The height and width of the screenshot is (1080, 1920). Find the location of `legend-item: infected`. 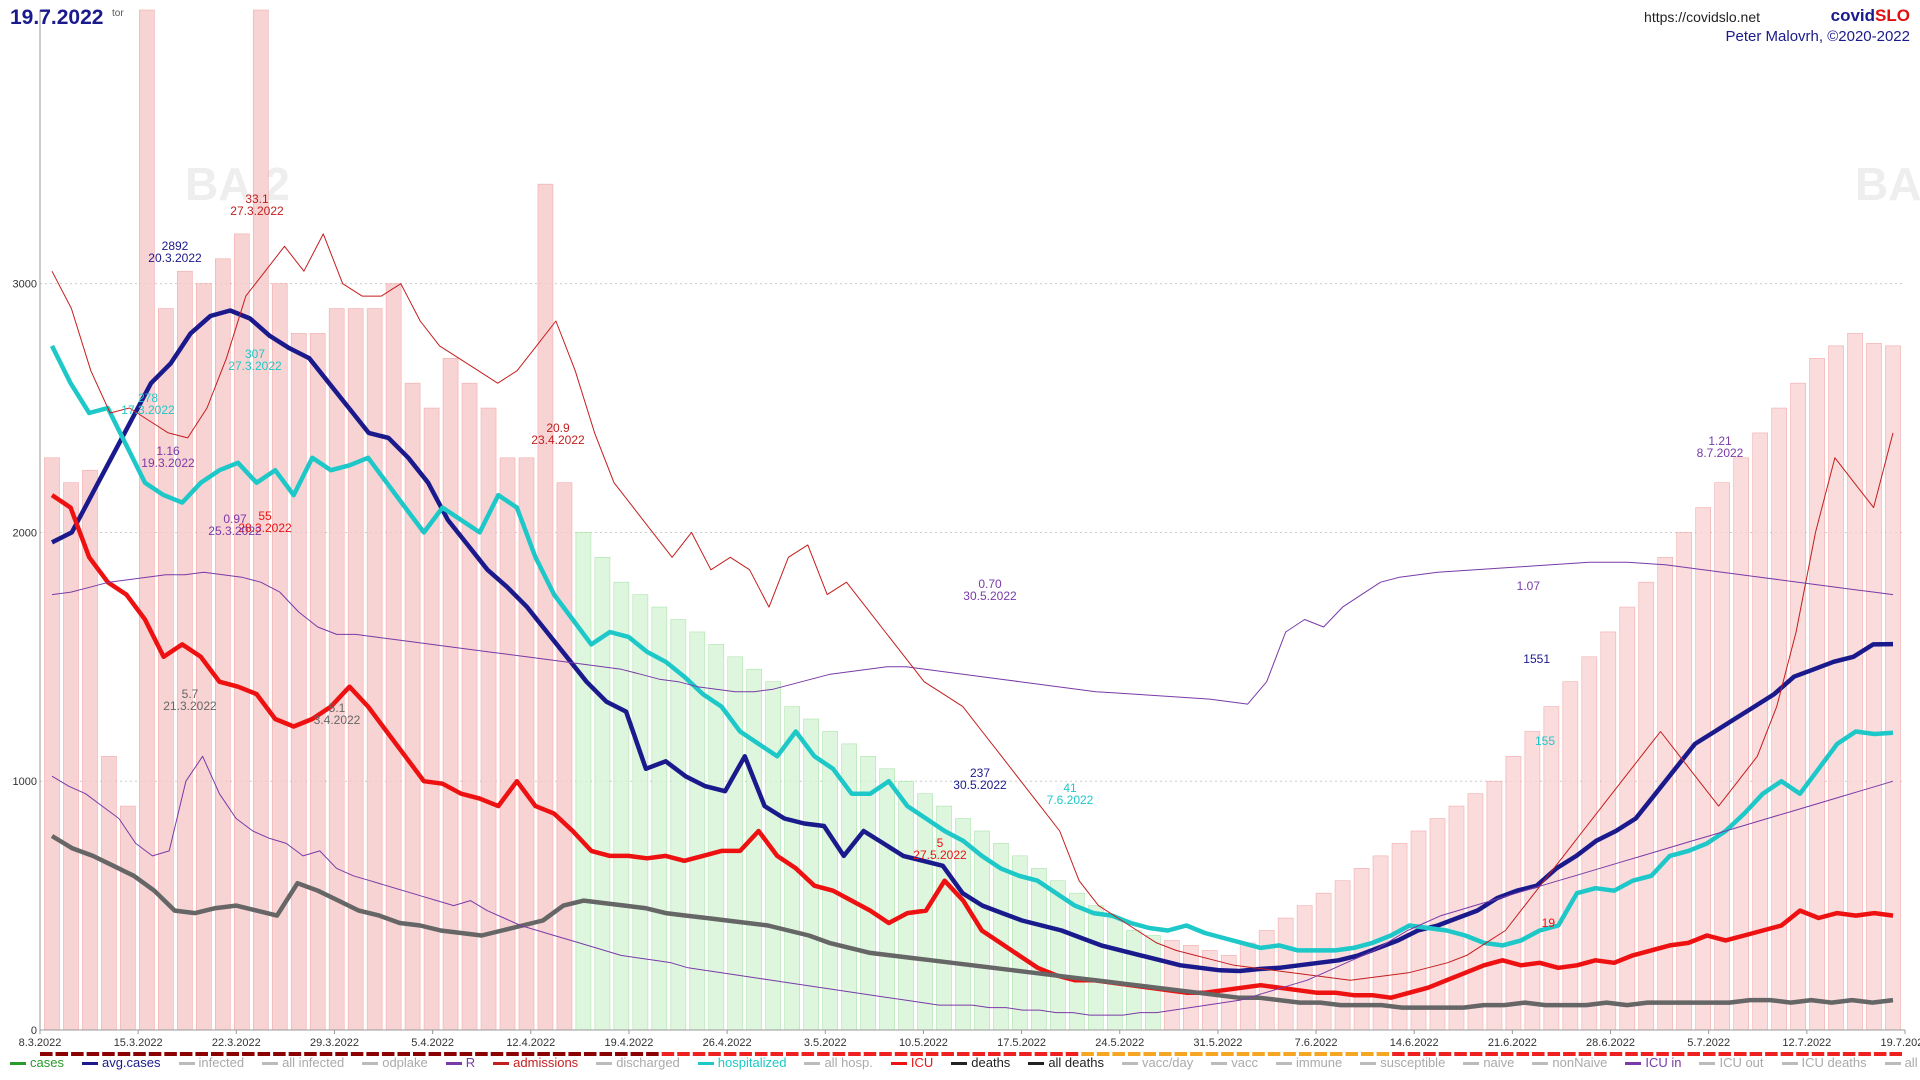

legend-item: infected is located at coordinates (211, 1062).